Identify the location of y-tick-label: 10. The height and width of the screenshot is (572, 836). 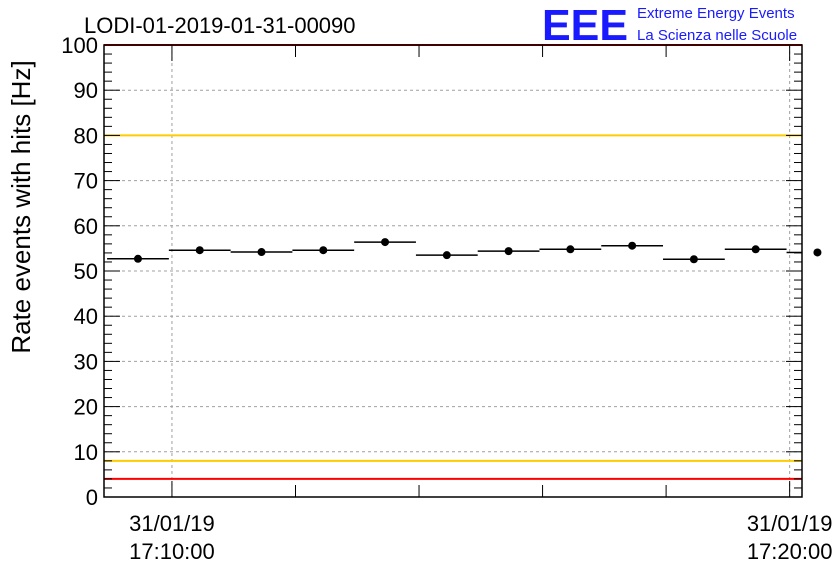
(86, 452).